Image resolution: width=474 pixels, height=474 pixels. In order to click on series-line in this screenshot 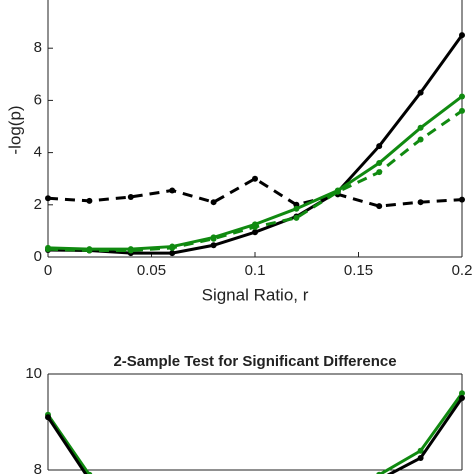, I will do `click(255, 192)`.